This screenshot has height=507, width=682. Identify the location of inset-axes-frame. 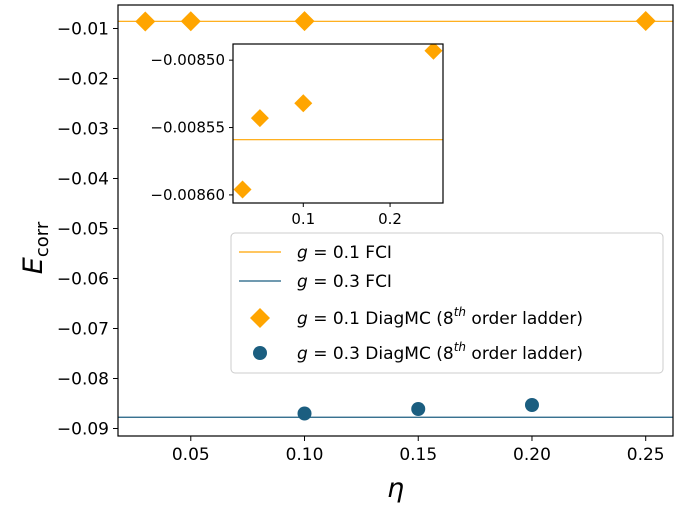
(338, 123).